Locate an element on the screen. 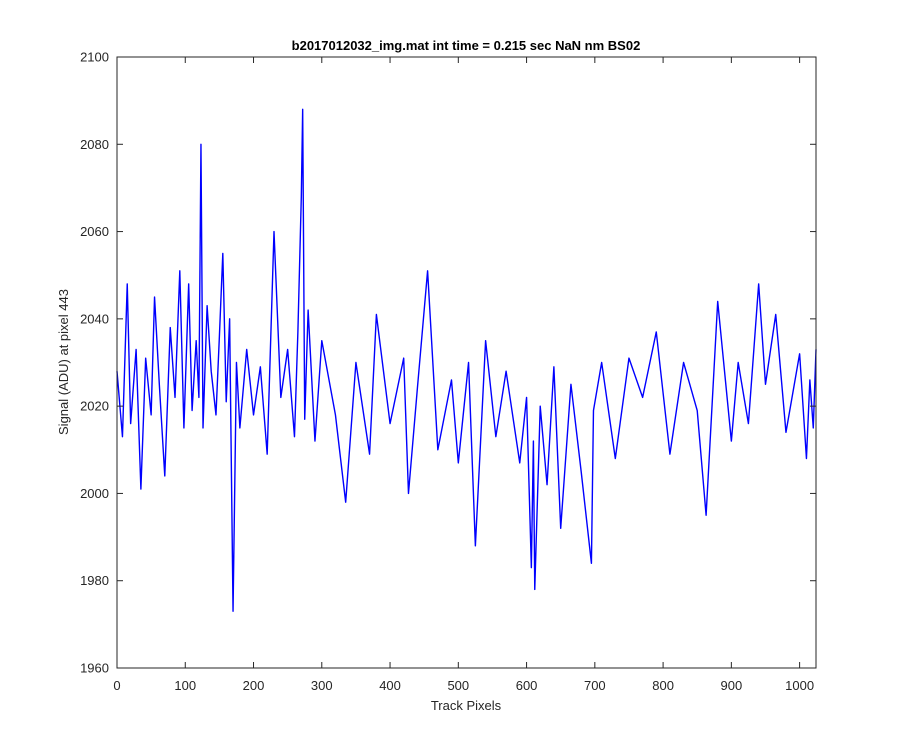 This screenshot has width=900, height=750. x-tick-label: 400 is located at coordinates (390, 685).